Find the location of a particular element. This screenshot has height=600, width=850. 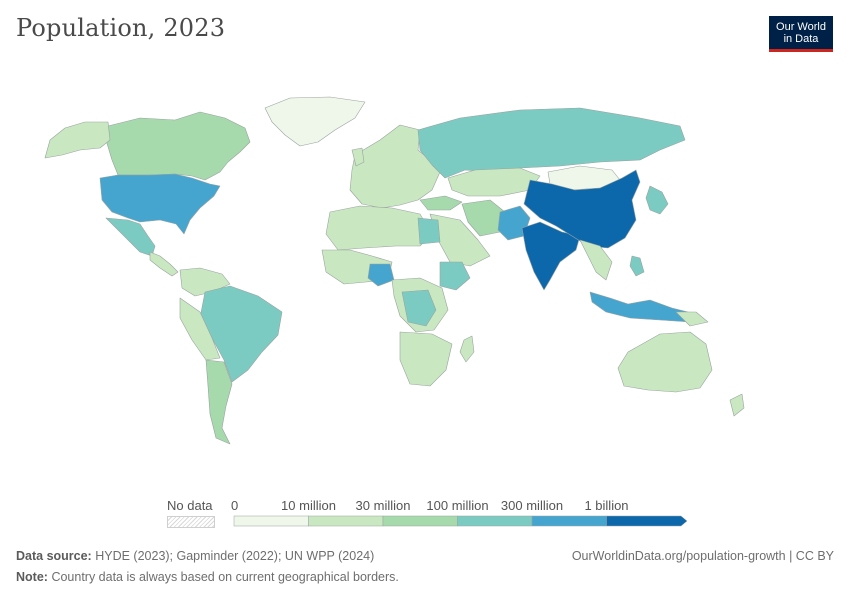

region-madagascar is located at coordinates (467, 349).